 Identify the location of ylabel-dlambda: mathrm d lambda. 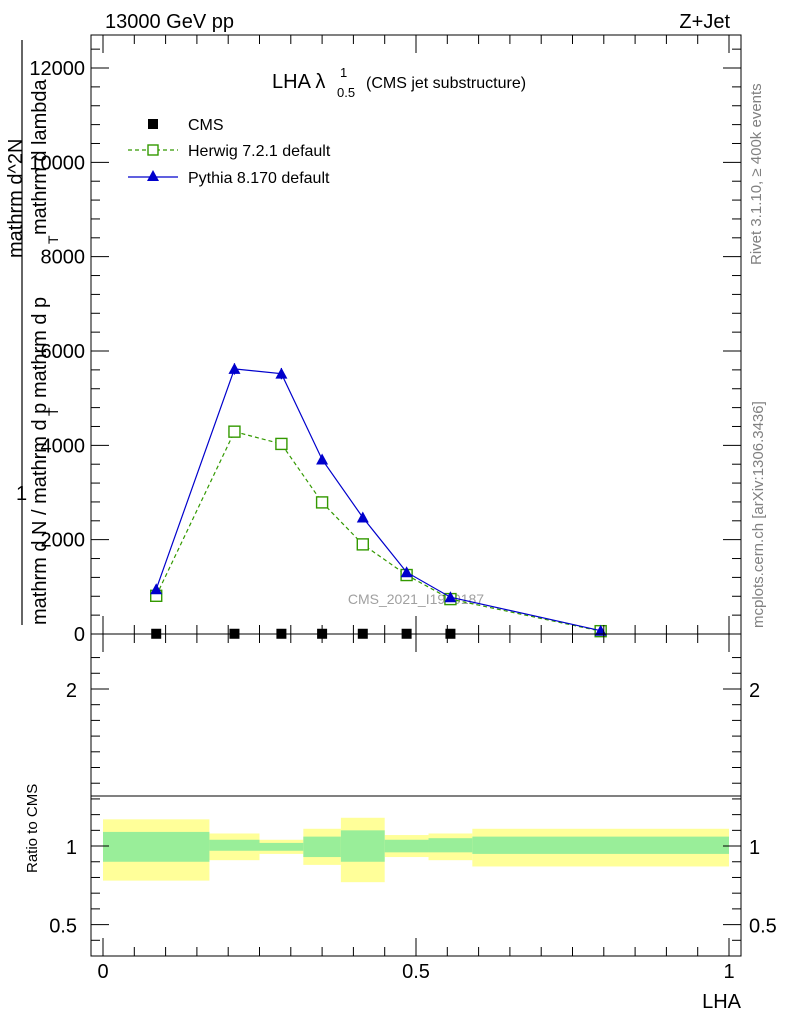
(40, 157).